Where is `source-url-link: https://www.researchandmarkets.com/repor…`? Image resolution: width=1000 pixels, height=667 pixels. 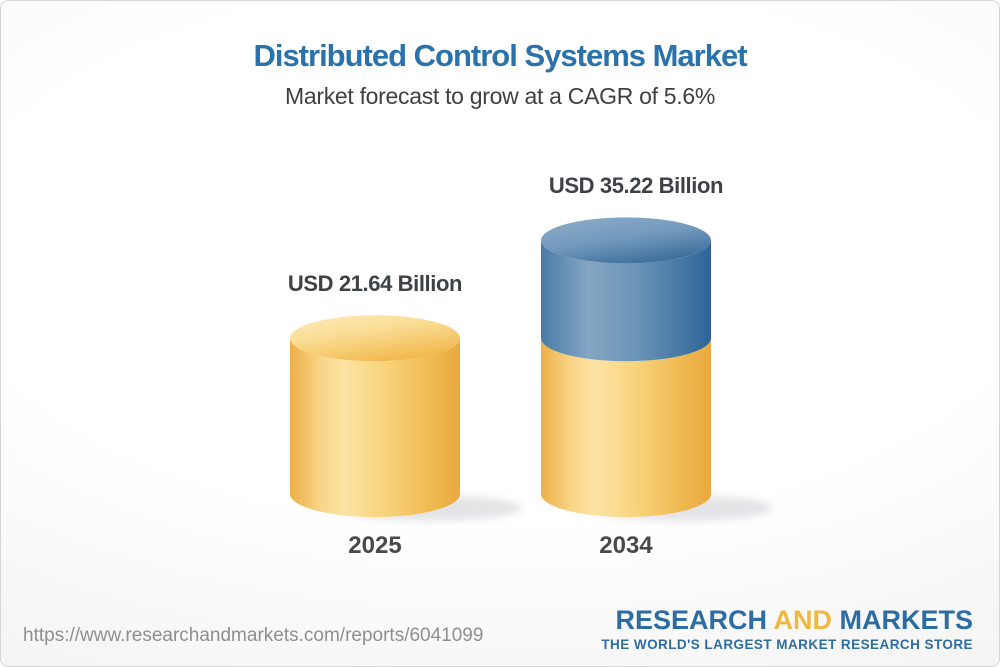
source-url-link: https://www.researchandmarkets.com/repor… is located at coordinates (253, 635).